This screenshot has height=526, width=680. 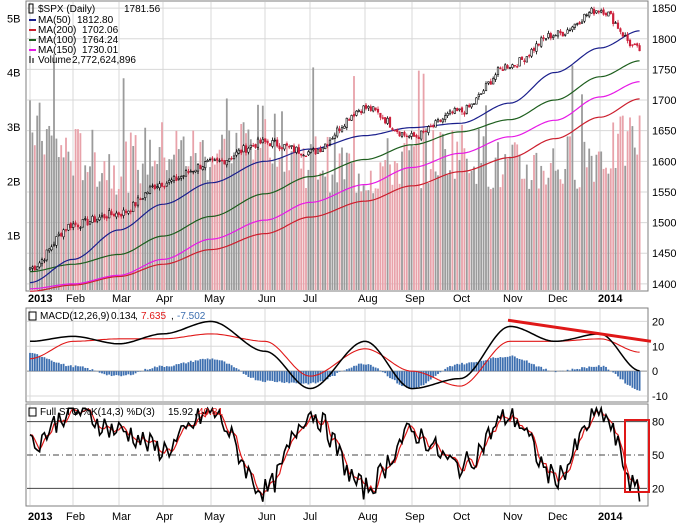 What do you see at coordinates (267, 517) in the screenshot?
I see `x-label-bottom: Jun` at bounding box center [267, 517].